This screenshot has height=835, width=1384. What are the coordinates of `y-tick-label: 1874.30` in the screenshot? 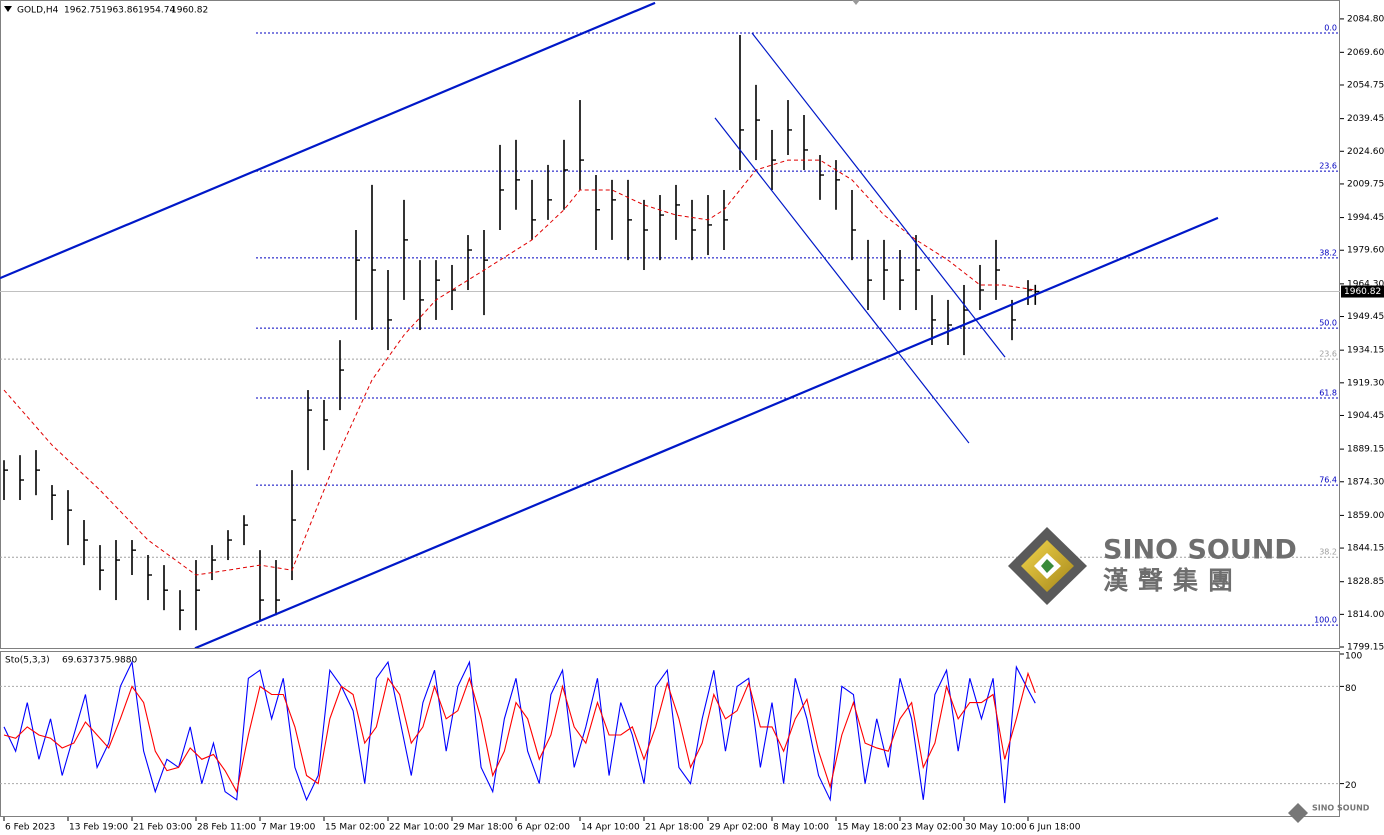 It's located at (1365, 482).